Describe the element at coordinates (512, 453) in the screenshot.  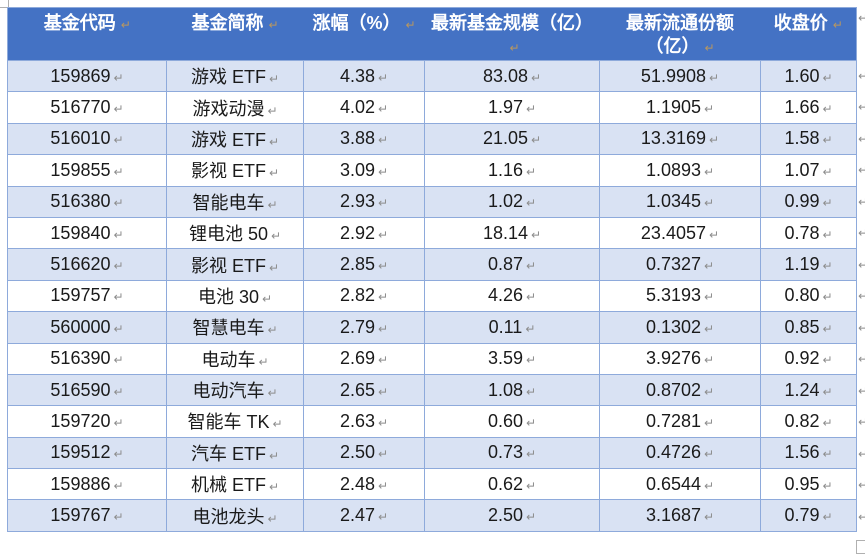
I see `table-cell: 0.73 ↵` at that location.